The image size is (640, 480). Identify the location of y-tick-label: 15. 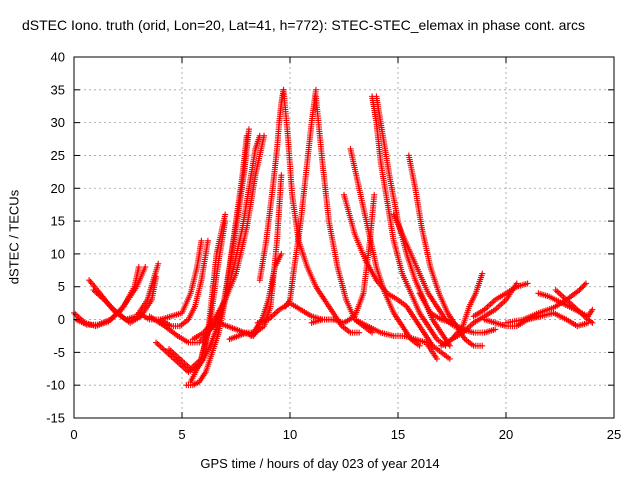
(58, 221).